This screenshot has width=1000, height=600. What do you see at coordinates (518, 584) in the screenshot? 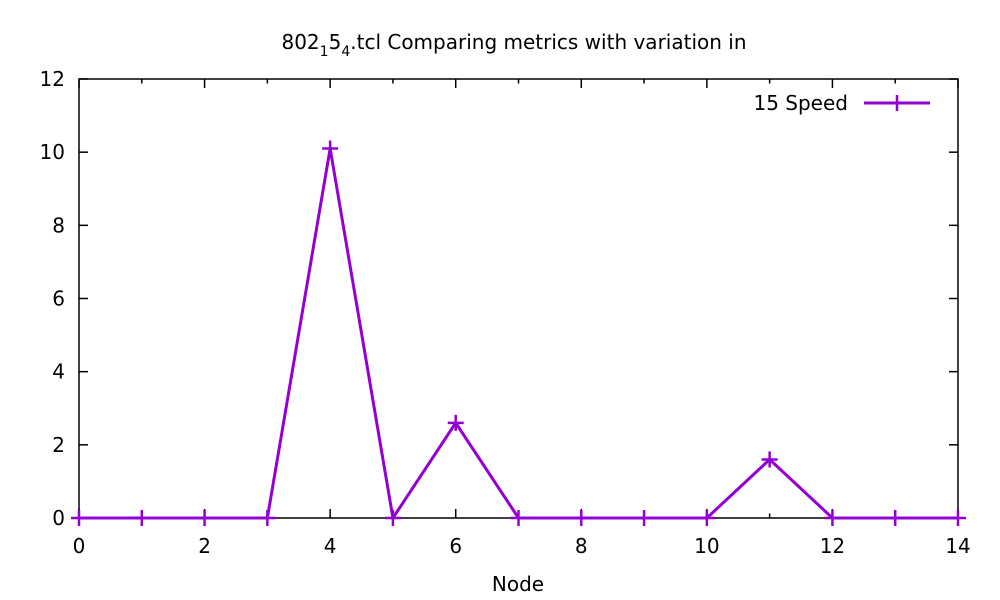
I see `x-axis-title: Node` at bounding box center [518, 584].